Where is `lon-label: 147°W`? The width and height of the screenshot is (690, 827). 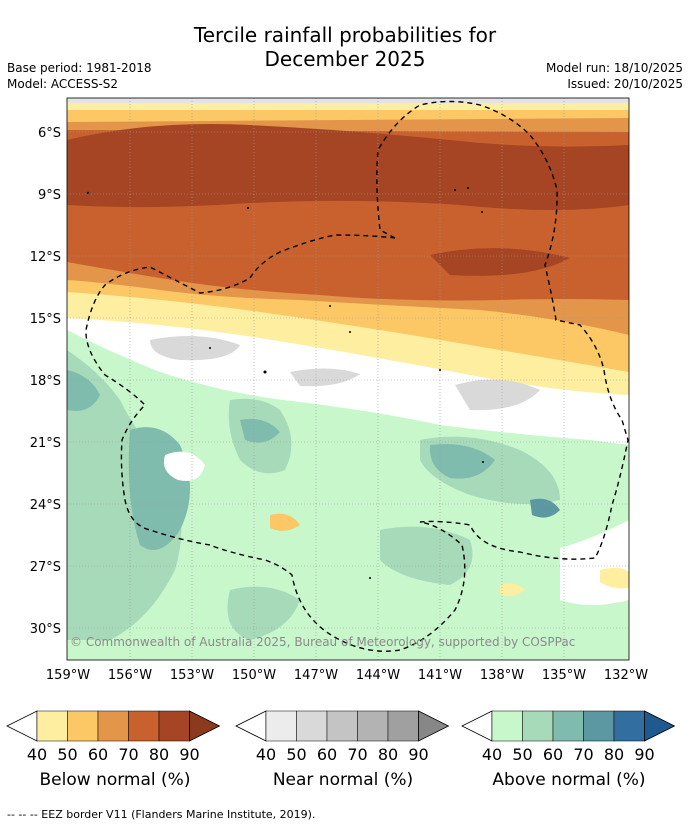 lon-label: 147°W is located at coordinates (316, 675).